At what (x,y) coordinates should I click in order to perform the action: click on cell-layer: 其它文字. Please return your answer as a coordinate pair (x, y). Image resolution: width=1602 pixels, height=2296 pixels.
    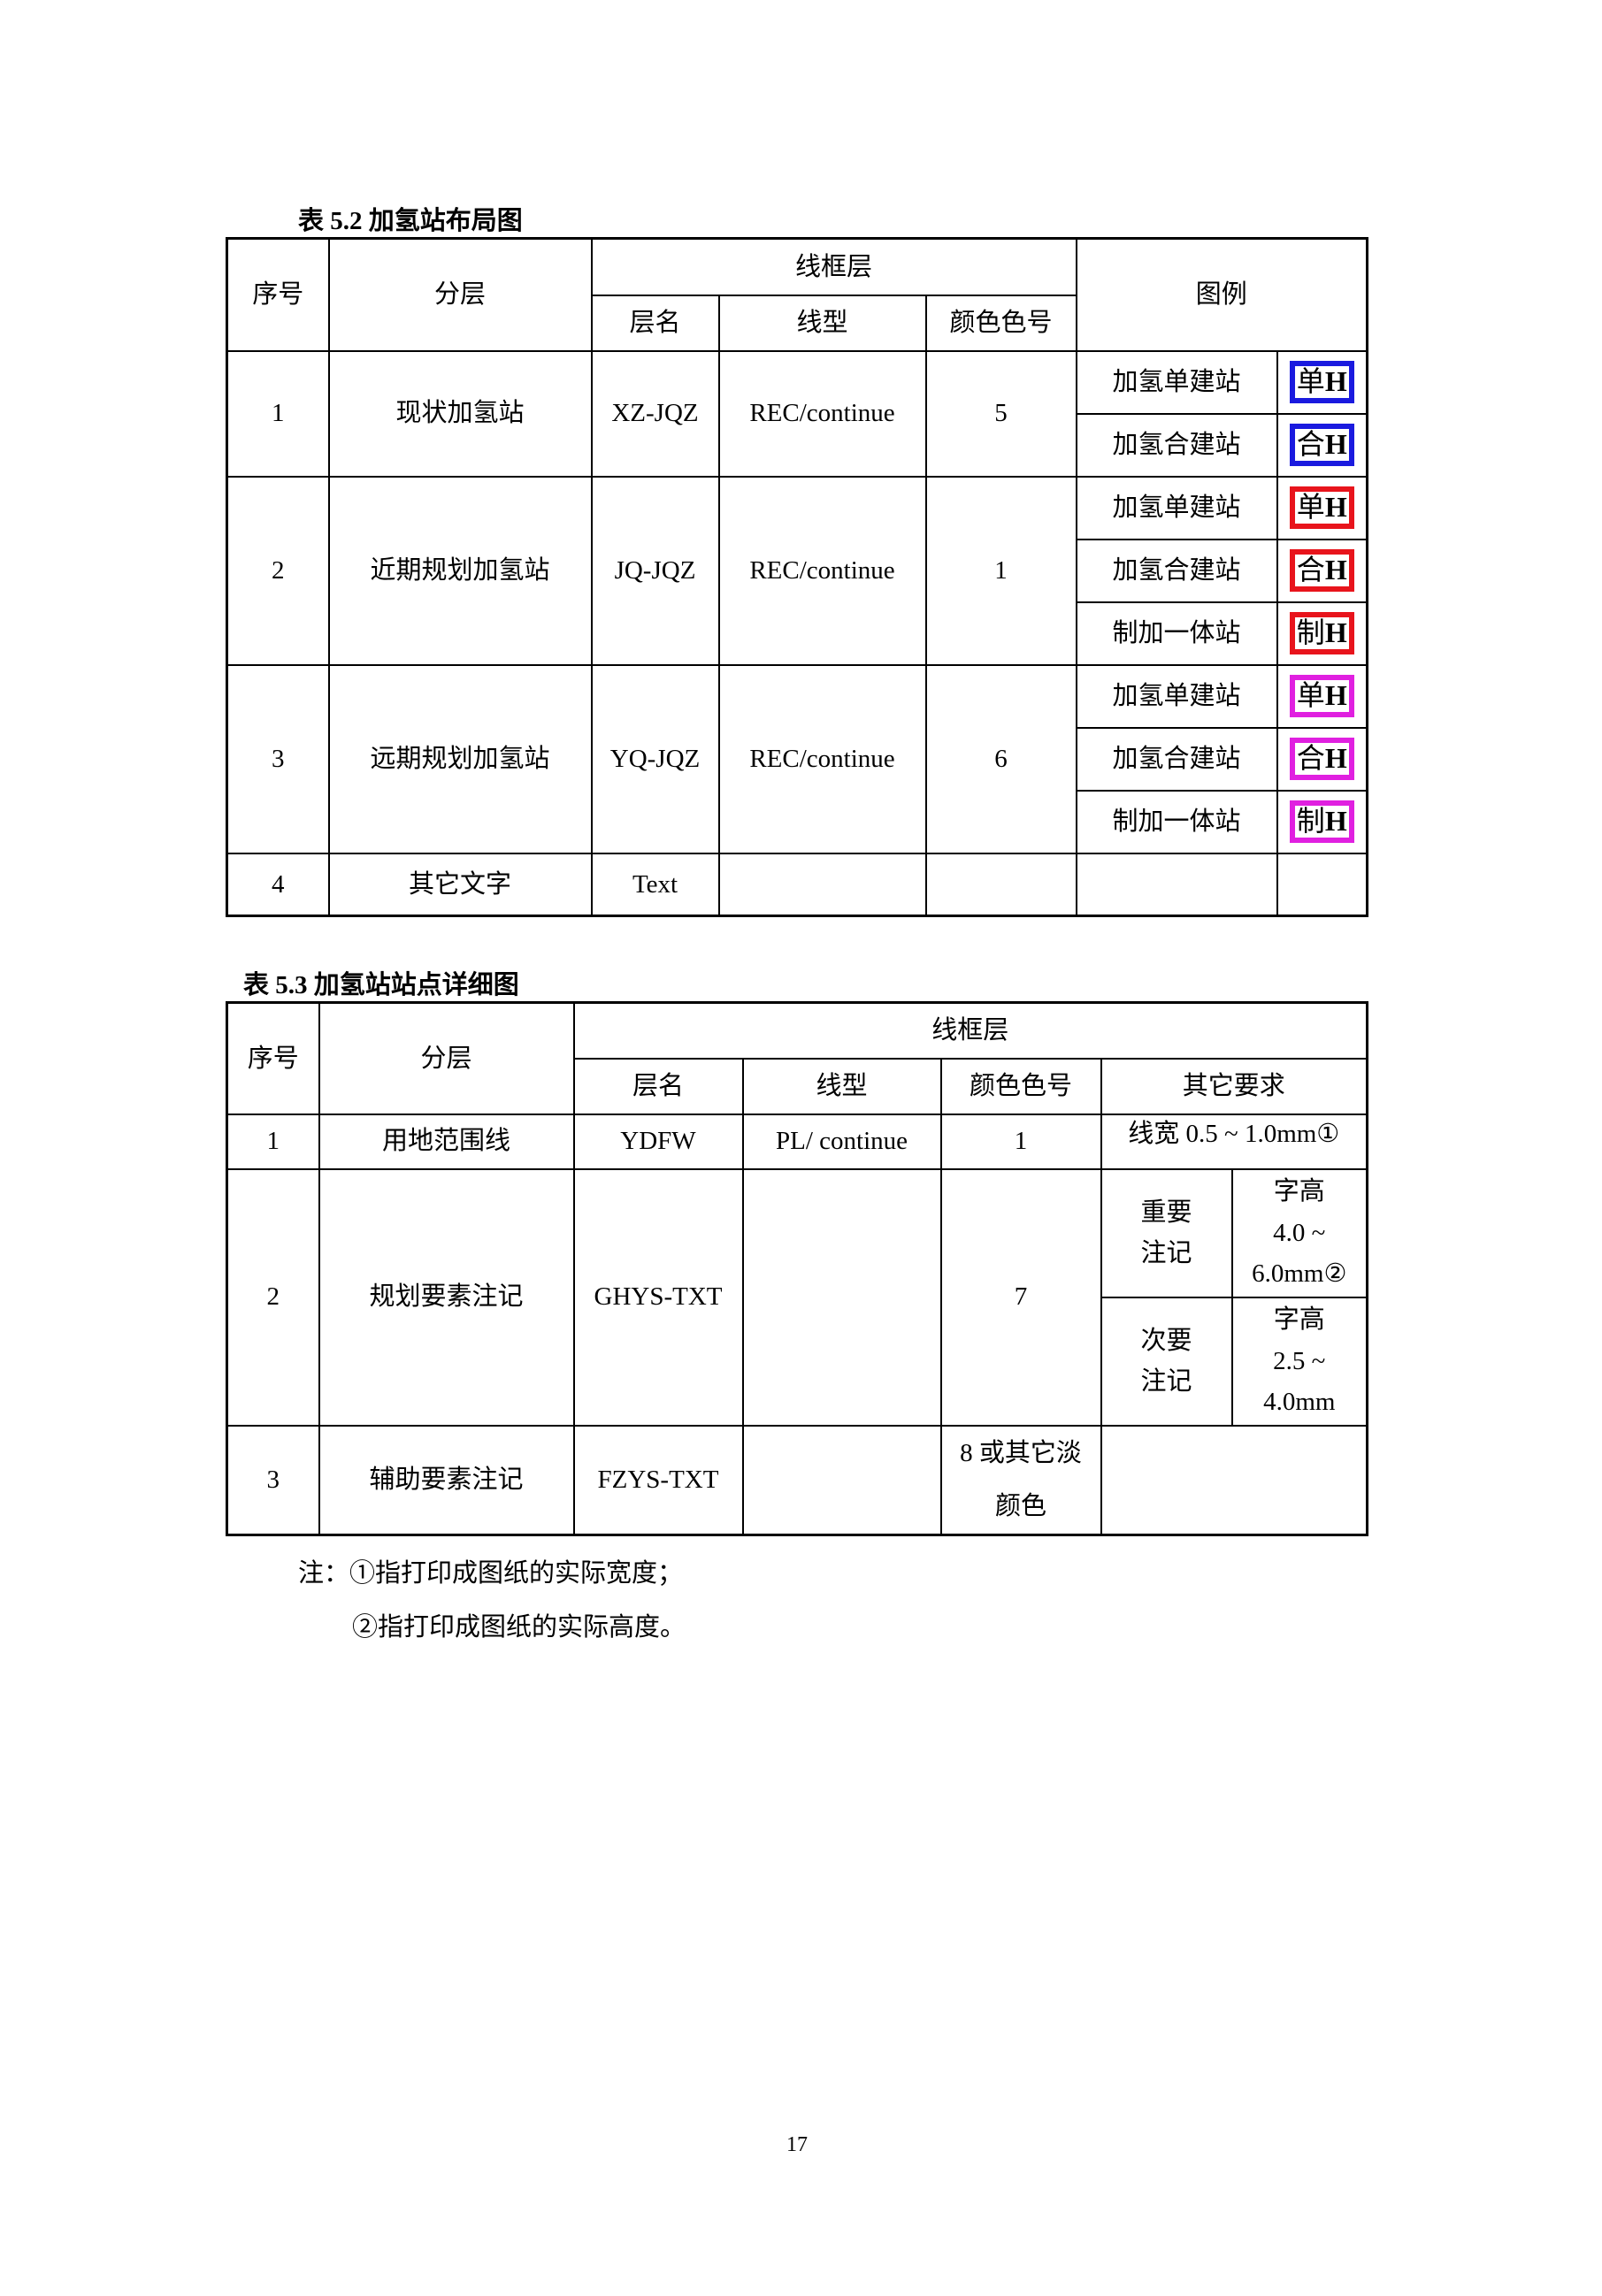
    Looking at the image, I should click on (460, 884).